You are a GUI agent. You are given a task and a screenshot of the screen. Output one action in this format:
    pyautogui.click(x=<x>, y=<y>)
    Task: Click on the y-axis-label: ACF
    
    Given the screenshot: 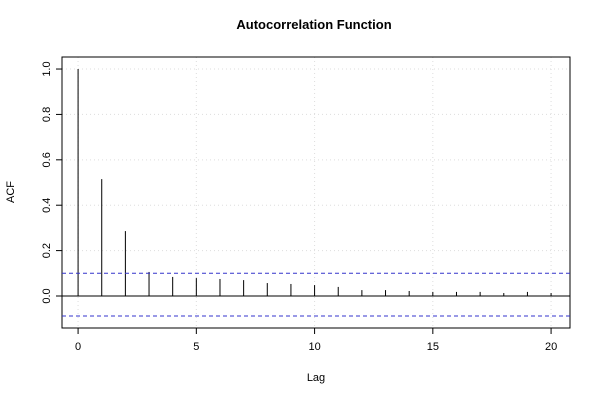 What is the action you would take?
    pyautogui.click(x=11, y=192)
    